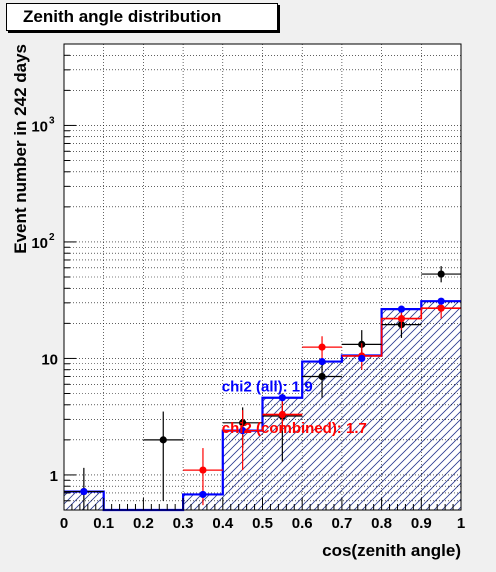  What do you see at coordinates (64, 523) in the screenshot?
I see `x-tick-label: 0` at bounding box center [64, 523].